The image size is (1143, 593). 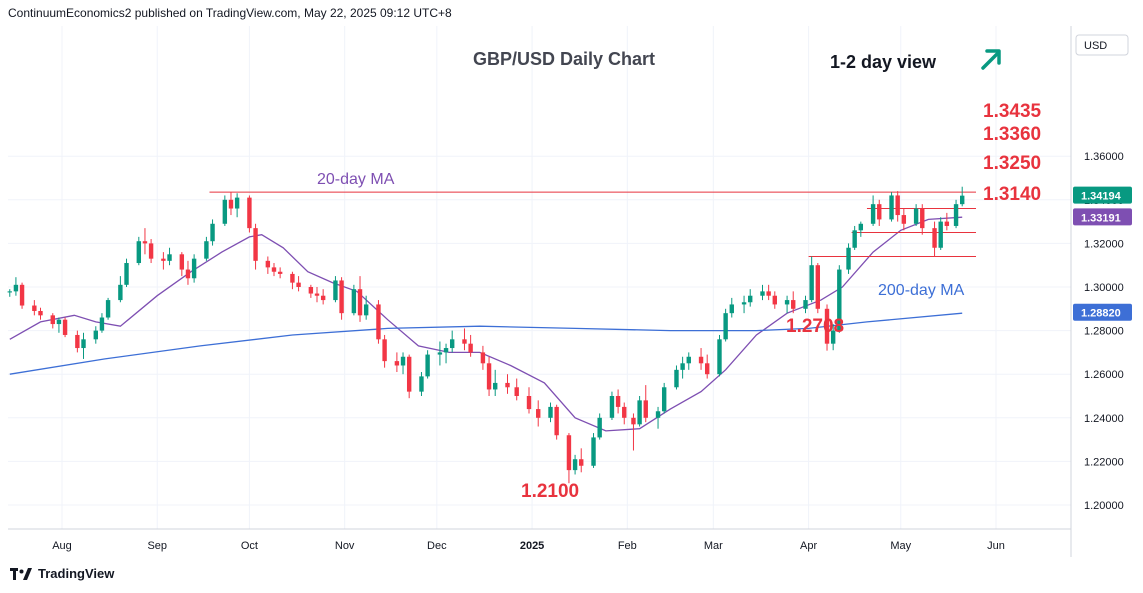 I want to click on x-tick-label: Sep, so click(x=157, y=546).